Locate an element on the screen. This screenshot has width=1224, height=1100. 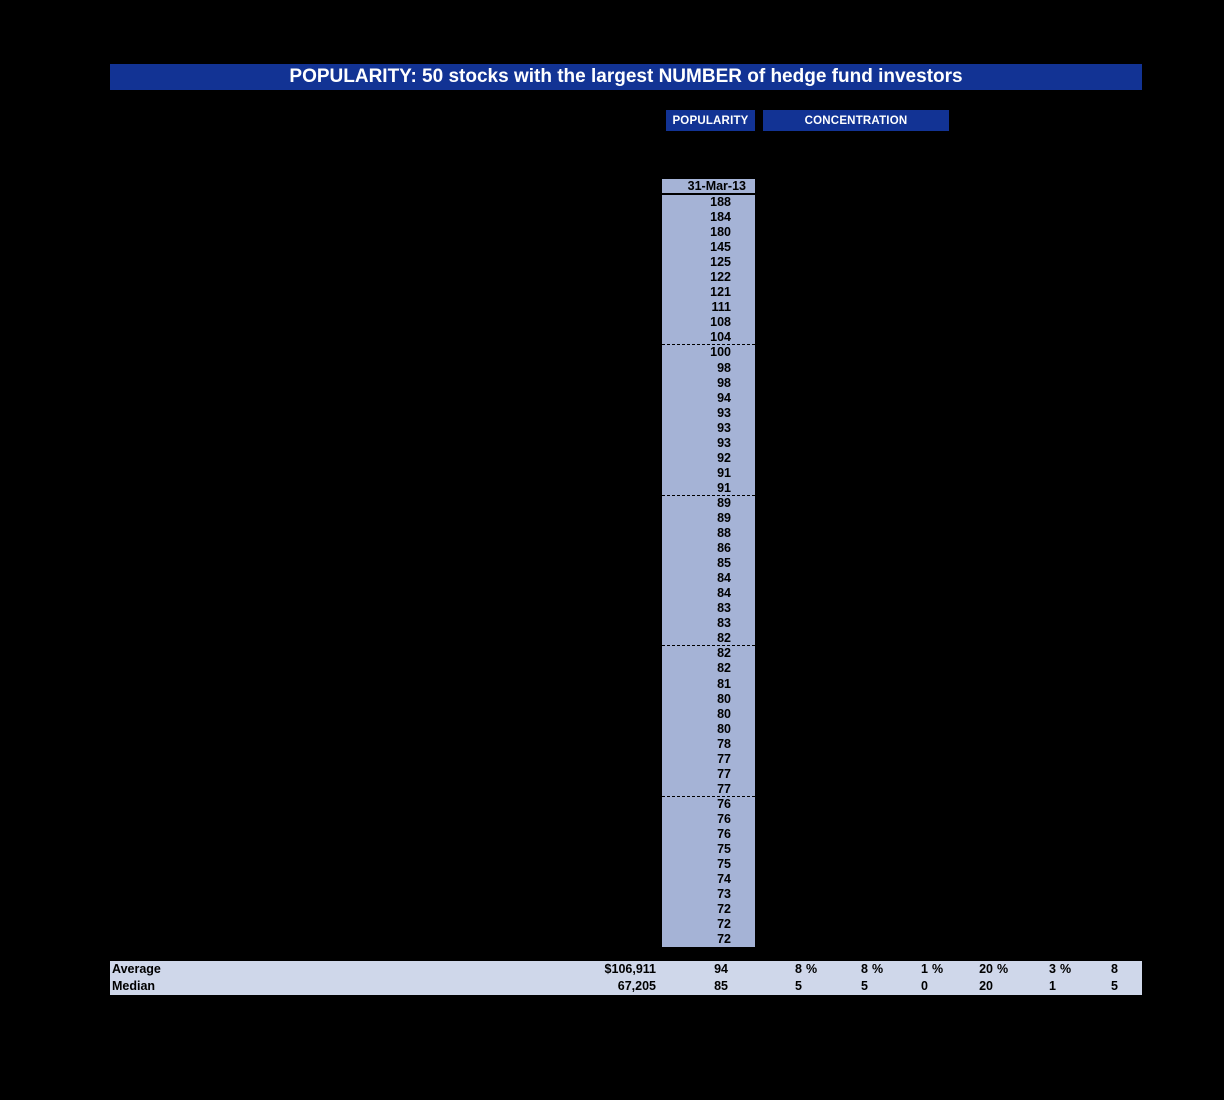
summary-value-number: 94 is located at coordinates (721, 969).